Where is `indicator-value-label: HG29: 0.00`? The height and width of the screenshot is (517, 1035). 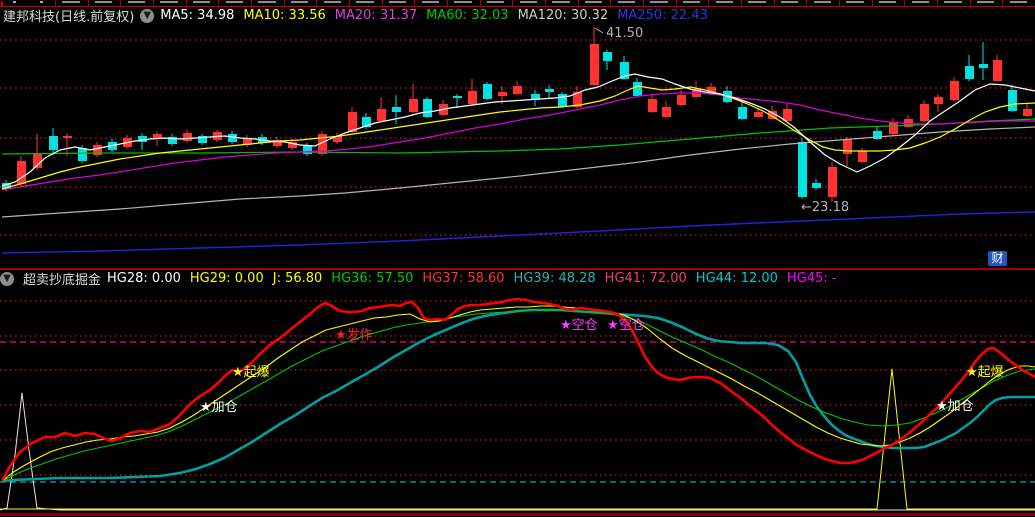
indicator-value-label: HG29: 0.00 is located at coordinates (226, 278).